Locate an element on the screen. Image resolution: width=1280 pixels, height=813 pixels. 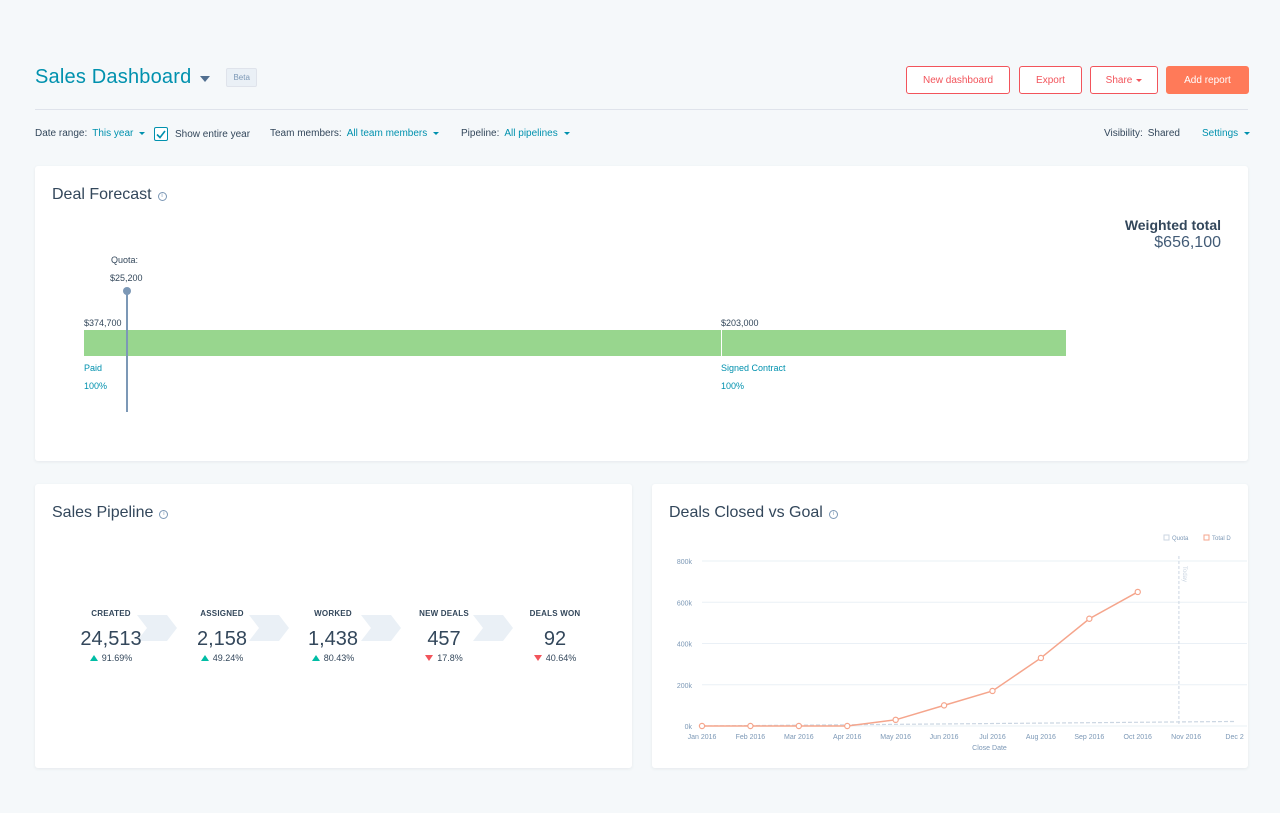
quota-label: Quota: is located at coordinates (125, 260).